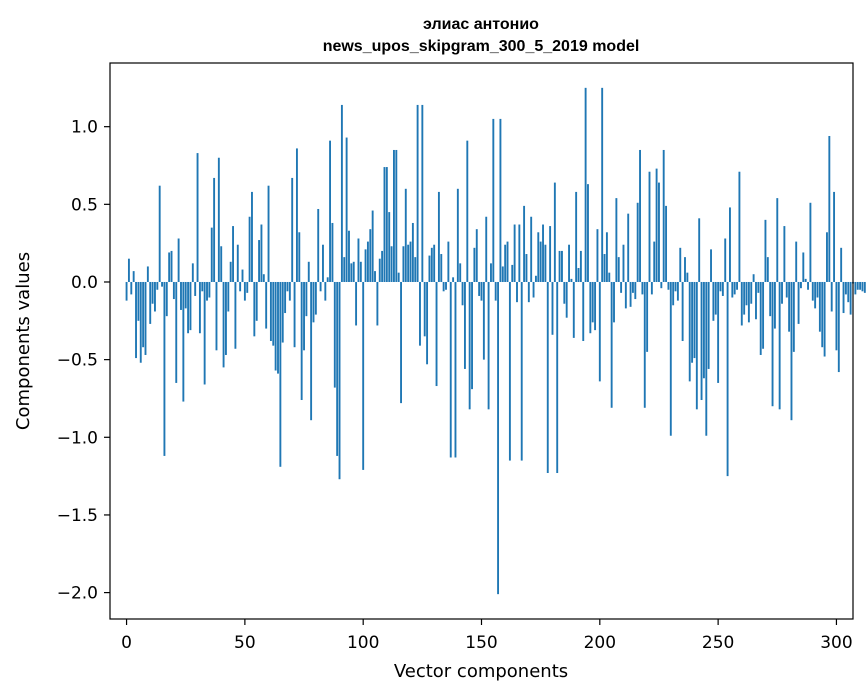  I want to click on x-tick-label-4: 200, so click(600, 643).